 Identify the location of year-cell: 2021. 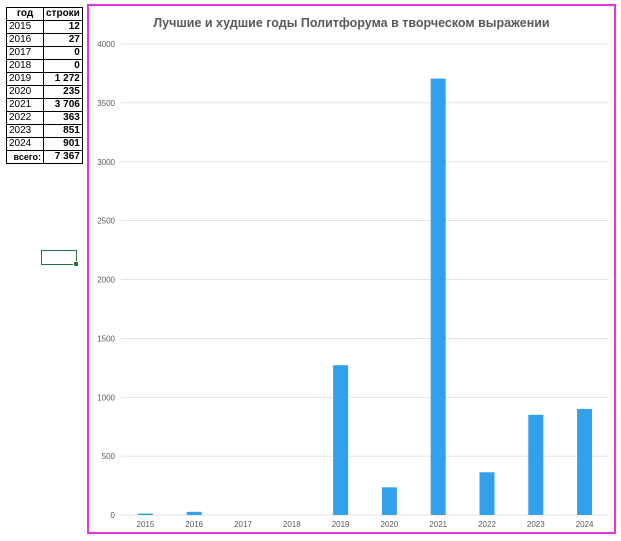
(25, 105).